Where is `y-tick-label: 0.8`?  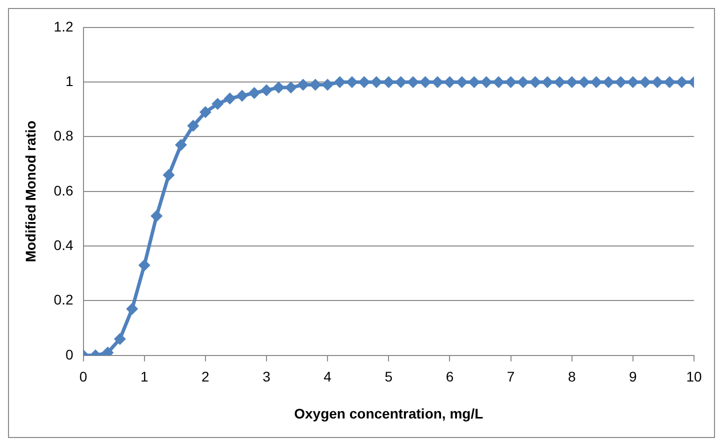
y-tick-label: 0.8 is located at coordinates (64, 136).